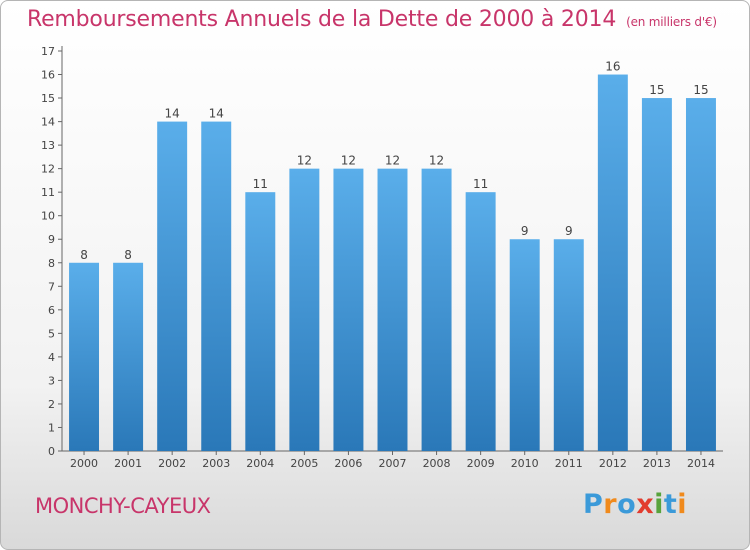 This screenshot has height=550, width=750. I want to click on proxiti-logo: Proxiti, so click(635, 504).